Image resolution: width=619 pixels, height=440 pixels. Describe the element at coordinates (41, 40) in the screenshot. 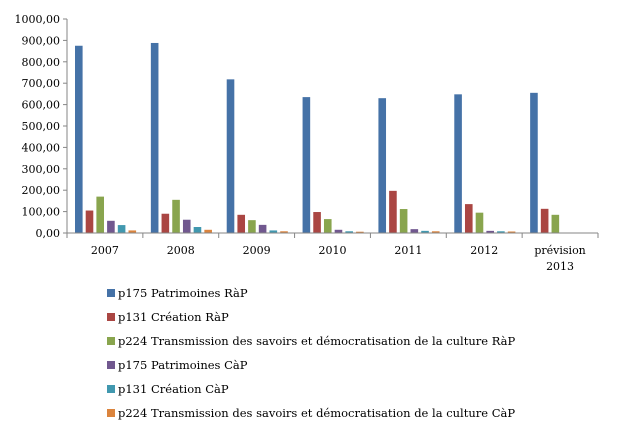

I see `y-tick-label: 900,00` at that location.